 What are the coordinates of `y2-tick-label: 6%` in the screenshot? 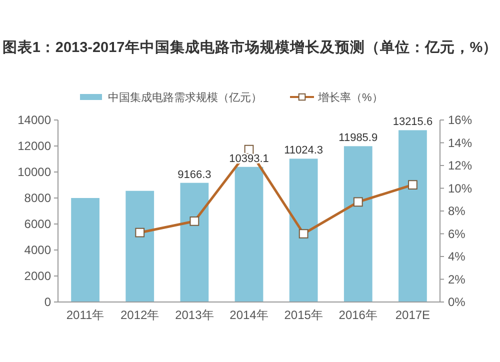 It's located at (457, 233).